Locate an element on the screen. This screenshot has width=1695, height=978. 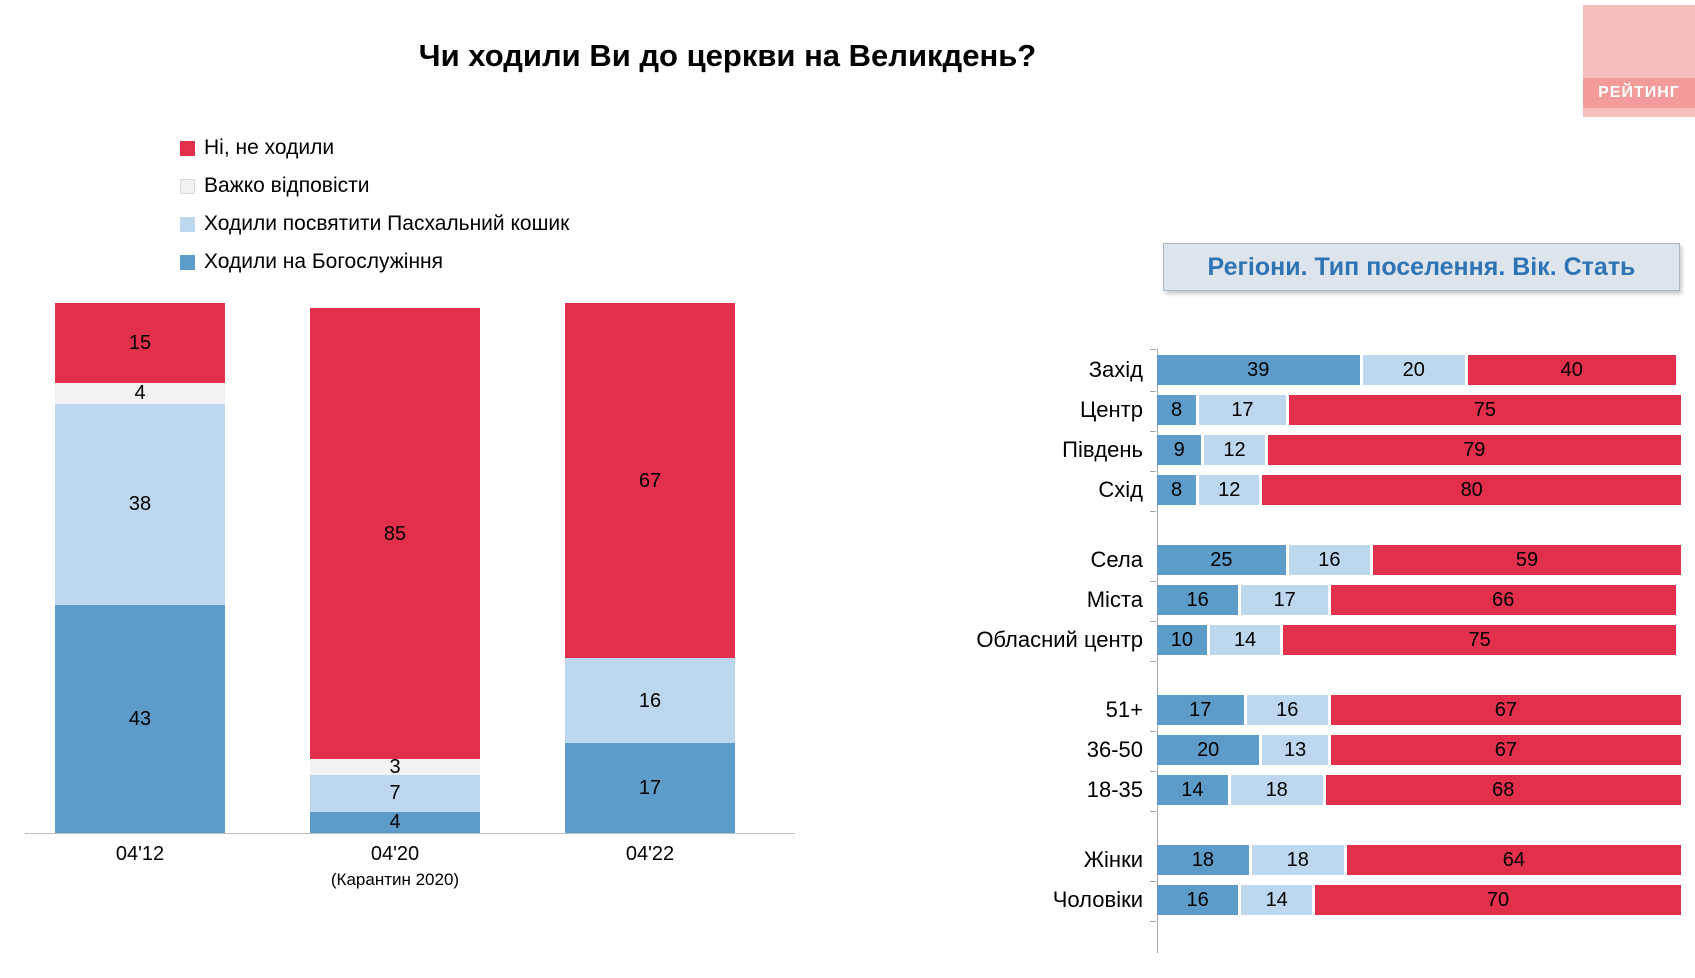
rating-logo: РЕЙТИНГ is located at coordinates (1639, 61).